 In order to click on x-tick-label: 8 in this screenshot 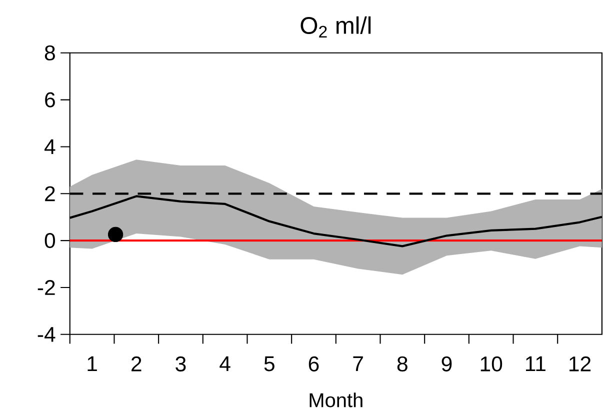, I will do `click(402, 364)`.